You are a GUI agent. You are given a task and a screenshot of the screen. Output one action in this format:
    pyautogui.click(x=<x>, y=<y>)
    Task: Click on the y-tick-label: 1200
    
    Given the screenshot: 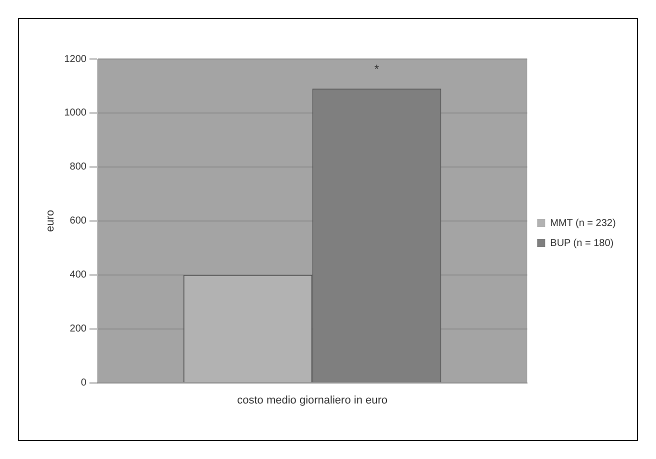 What is the action you would take?
    pyautogui.click(x=75, y=59)
    